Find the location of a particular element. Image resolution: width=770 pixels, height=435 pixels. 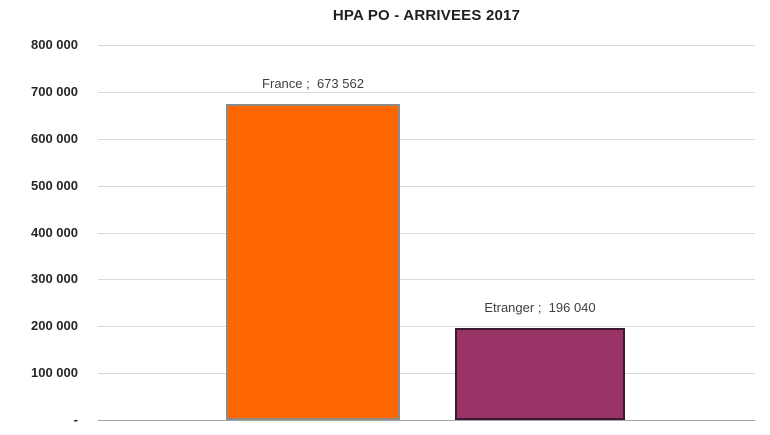

y-axis-tick-label: 600 000 is located at coordinates (54, 138).